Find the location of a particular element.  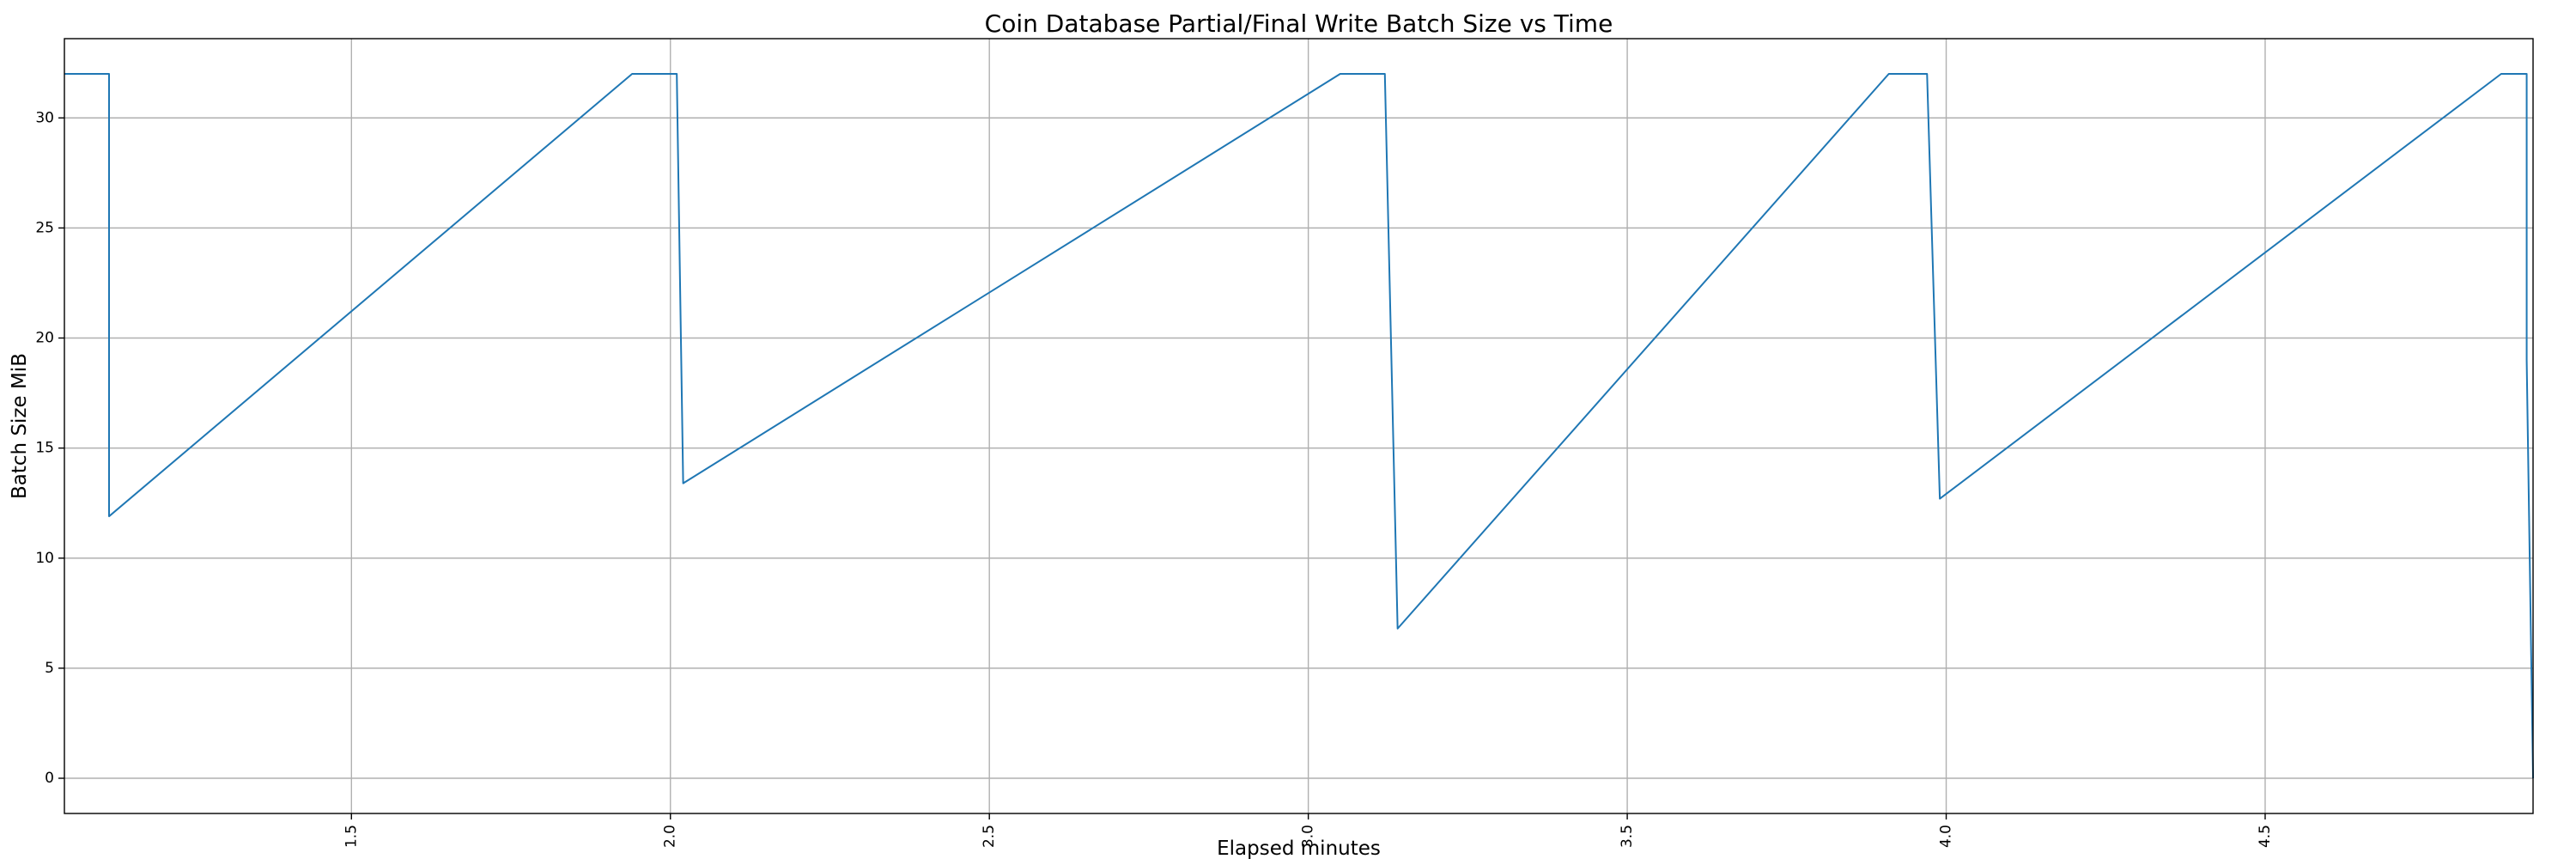

y-tick-label: 5 is located at coordinates (49, 669).